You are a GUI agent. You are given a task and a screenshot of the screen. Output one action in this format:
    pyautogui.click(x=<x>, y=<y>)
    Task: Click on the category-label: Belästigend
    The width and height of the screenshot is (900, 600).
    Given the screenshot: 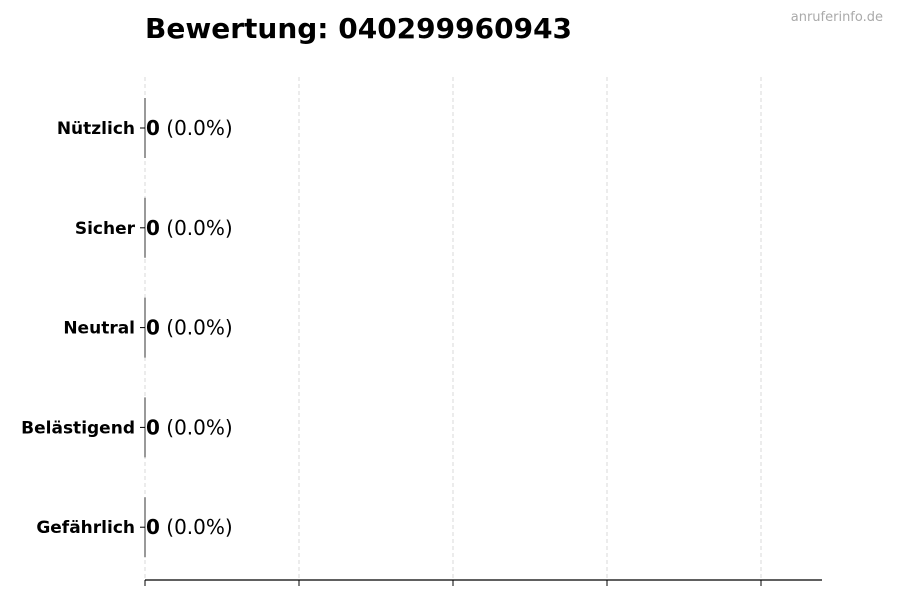 What is the action you would take?
    pyautogui.click(x=78, y=428)
    